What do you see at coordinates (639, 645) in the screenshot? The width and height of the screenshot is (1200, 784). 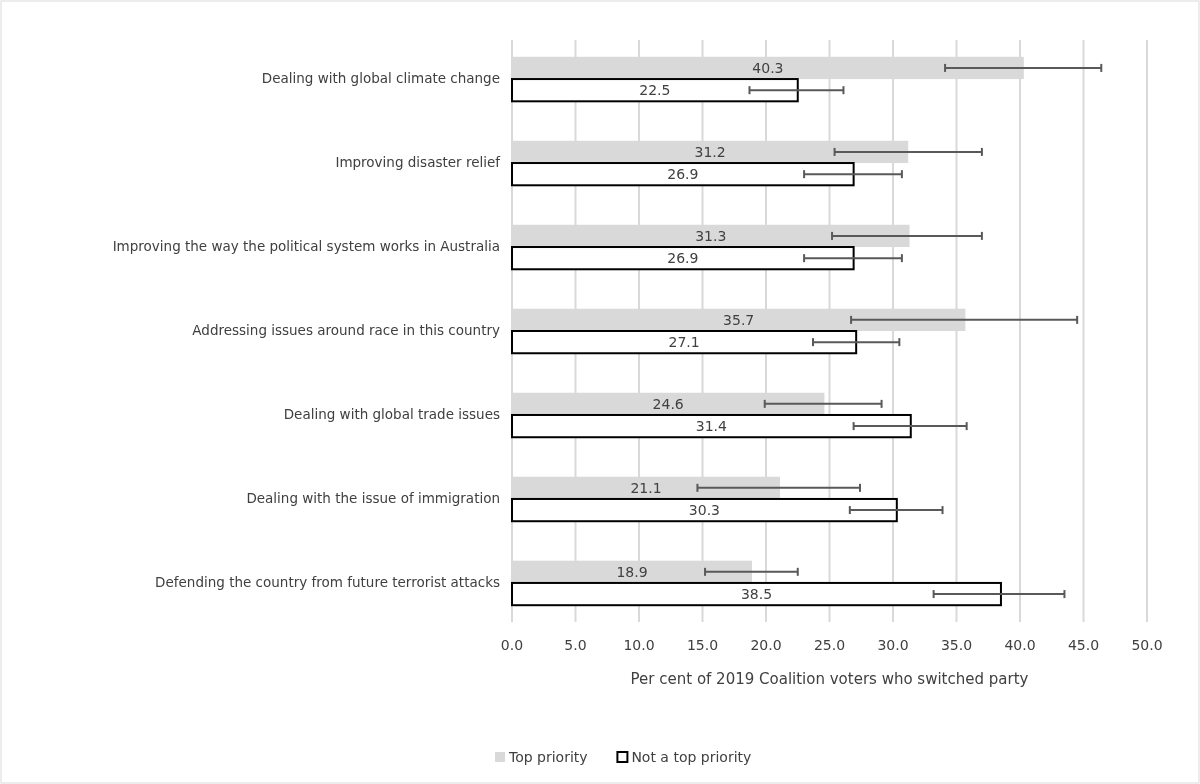 I see `x-tick-label: 10.0` at bounding box center [639, 645].